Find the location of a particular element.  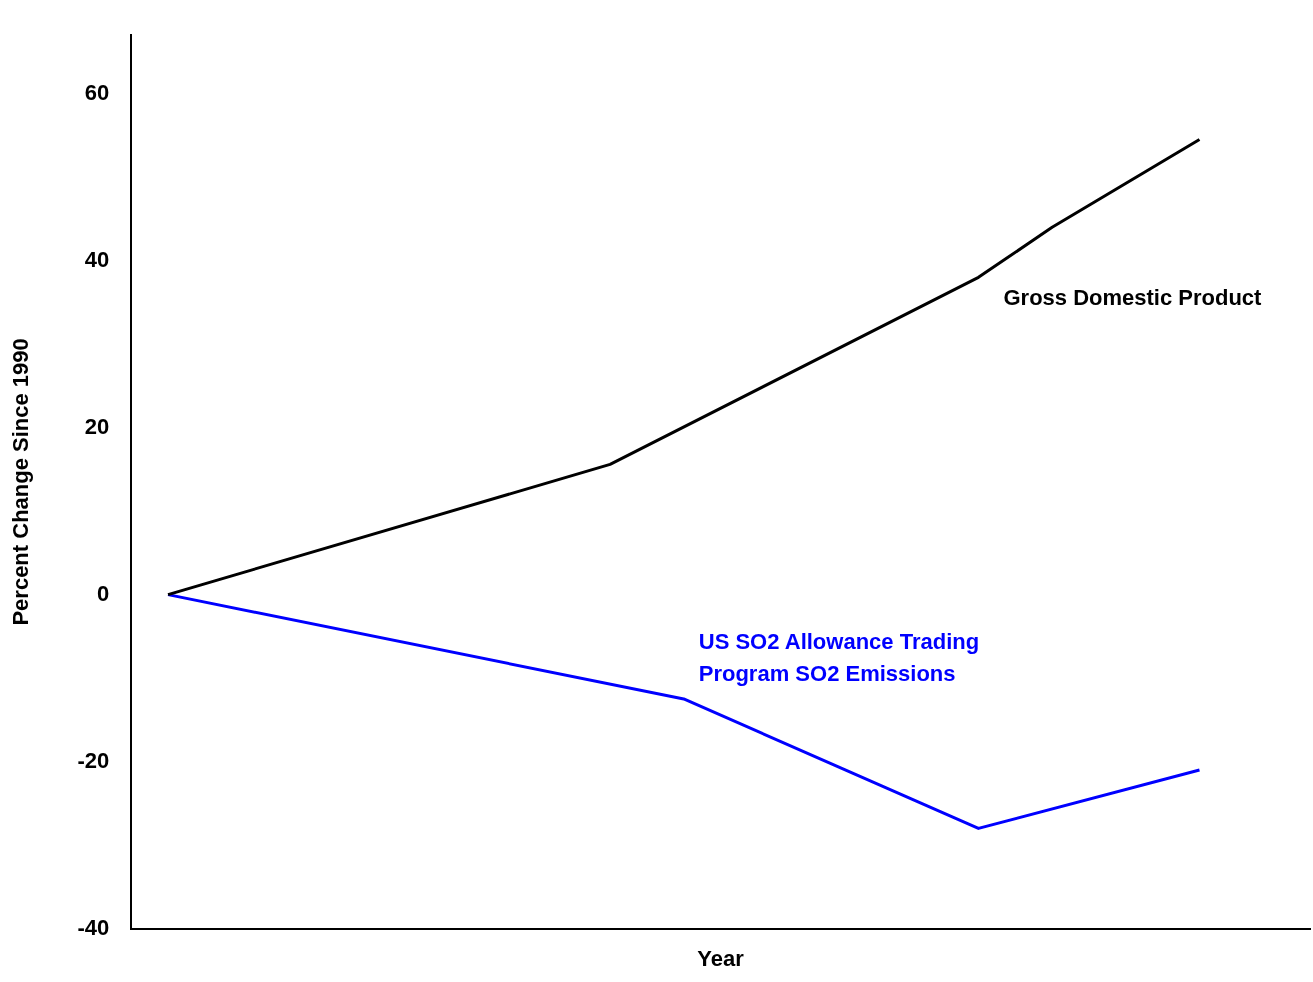

y-tick-label: 20 is located at coordinates (97, 426).